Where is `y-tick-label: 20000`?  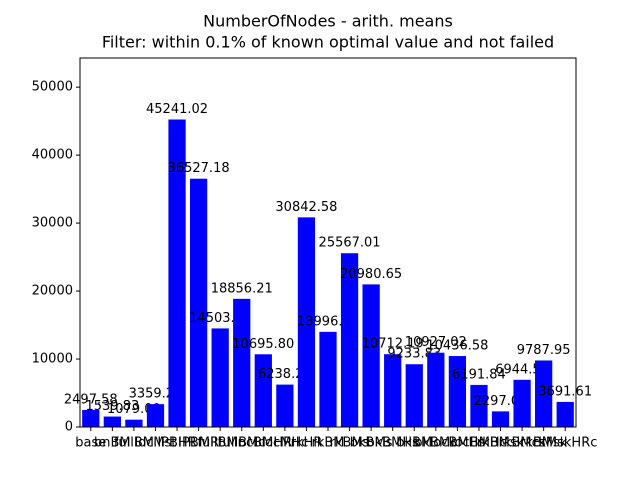 y-tick-label: 20000 is located at coordinates (52, 291).